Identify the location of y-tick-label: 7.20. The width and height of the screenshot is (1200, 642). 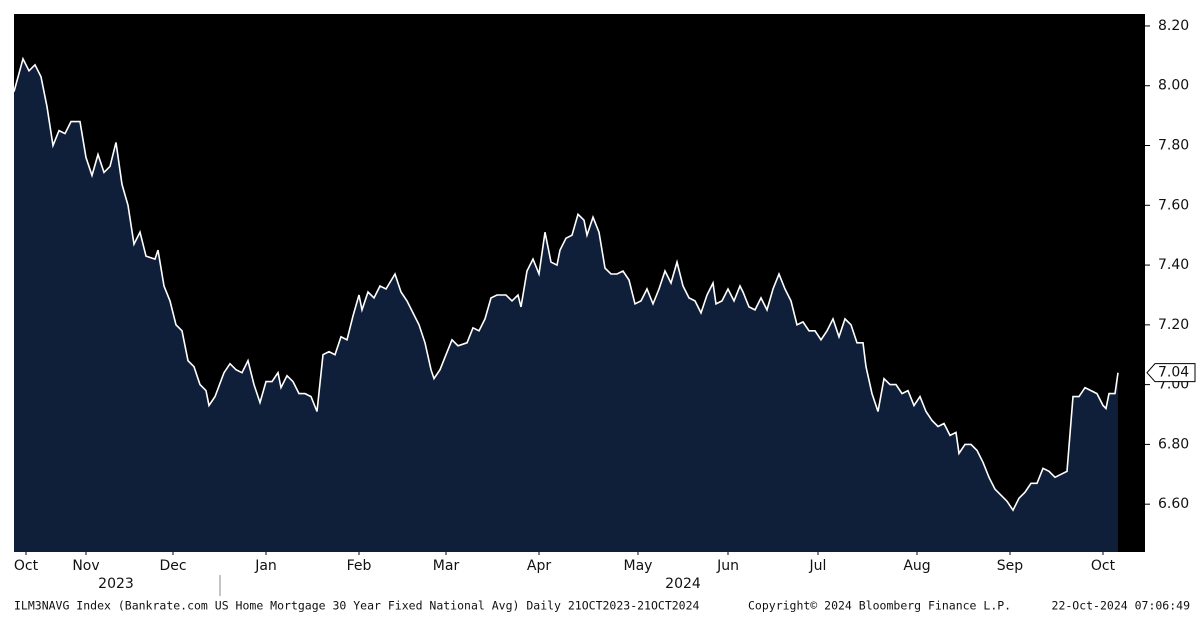
(1173, 325).